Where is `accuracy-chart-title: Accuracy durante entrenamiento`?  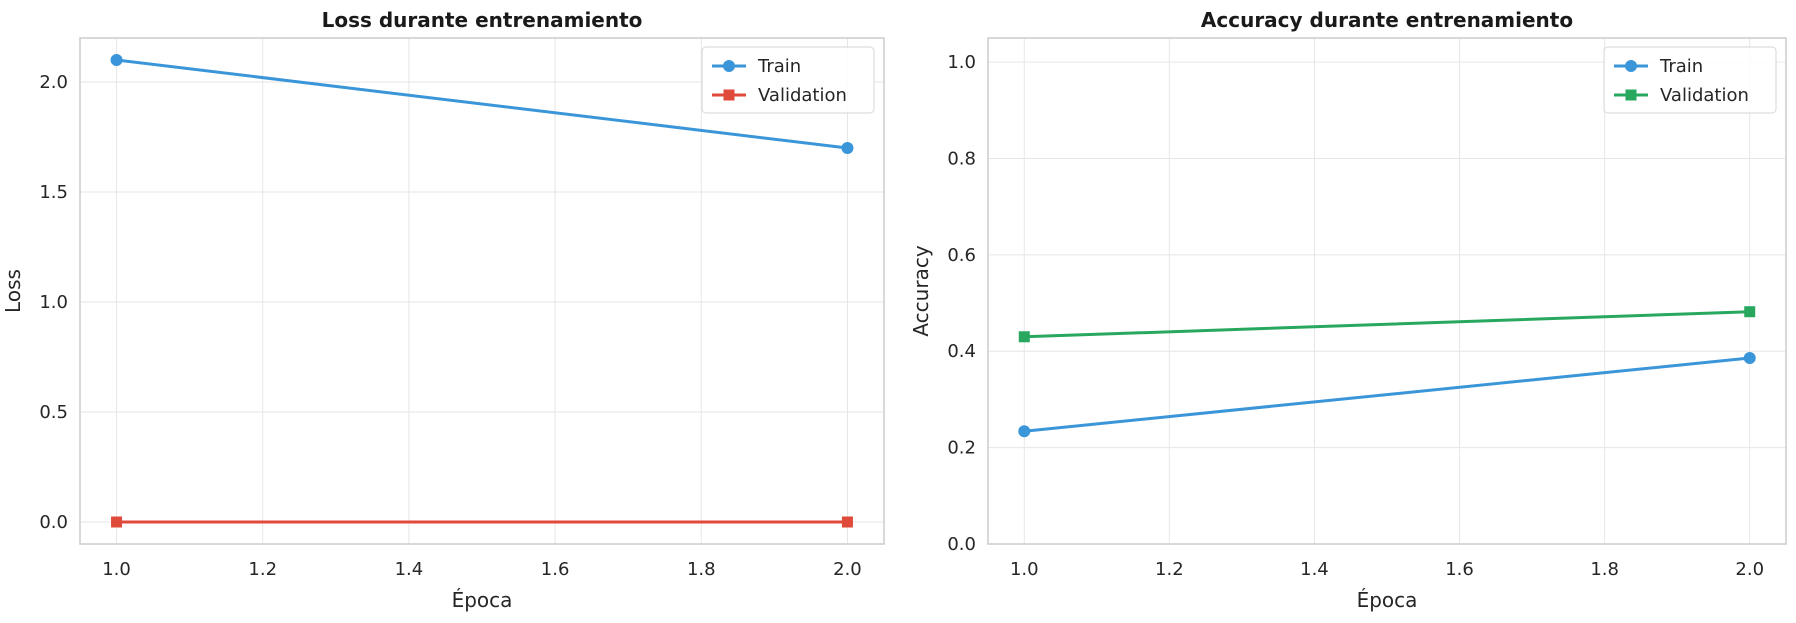 accuracy-chart-title: Accuracy durante entrenamiento is located at coordinates (1387, 20).